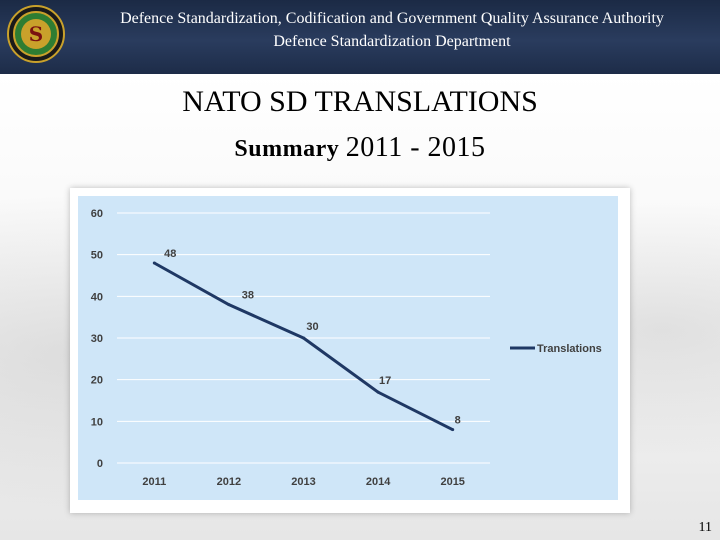 This screenshot has width=720, height=540. I want to click on header-department-name: Defence Standardization Department, so click(392, 41).